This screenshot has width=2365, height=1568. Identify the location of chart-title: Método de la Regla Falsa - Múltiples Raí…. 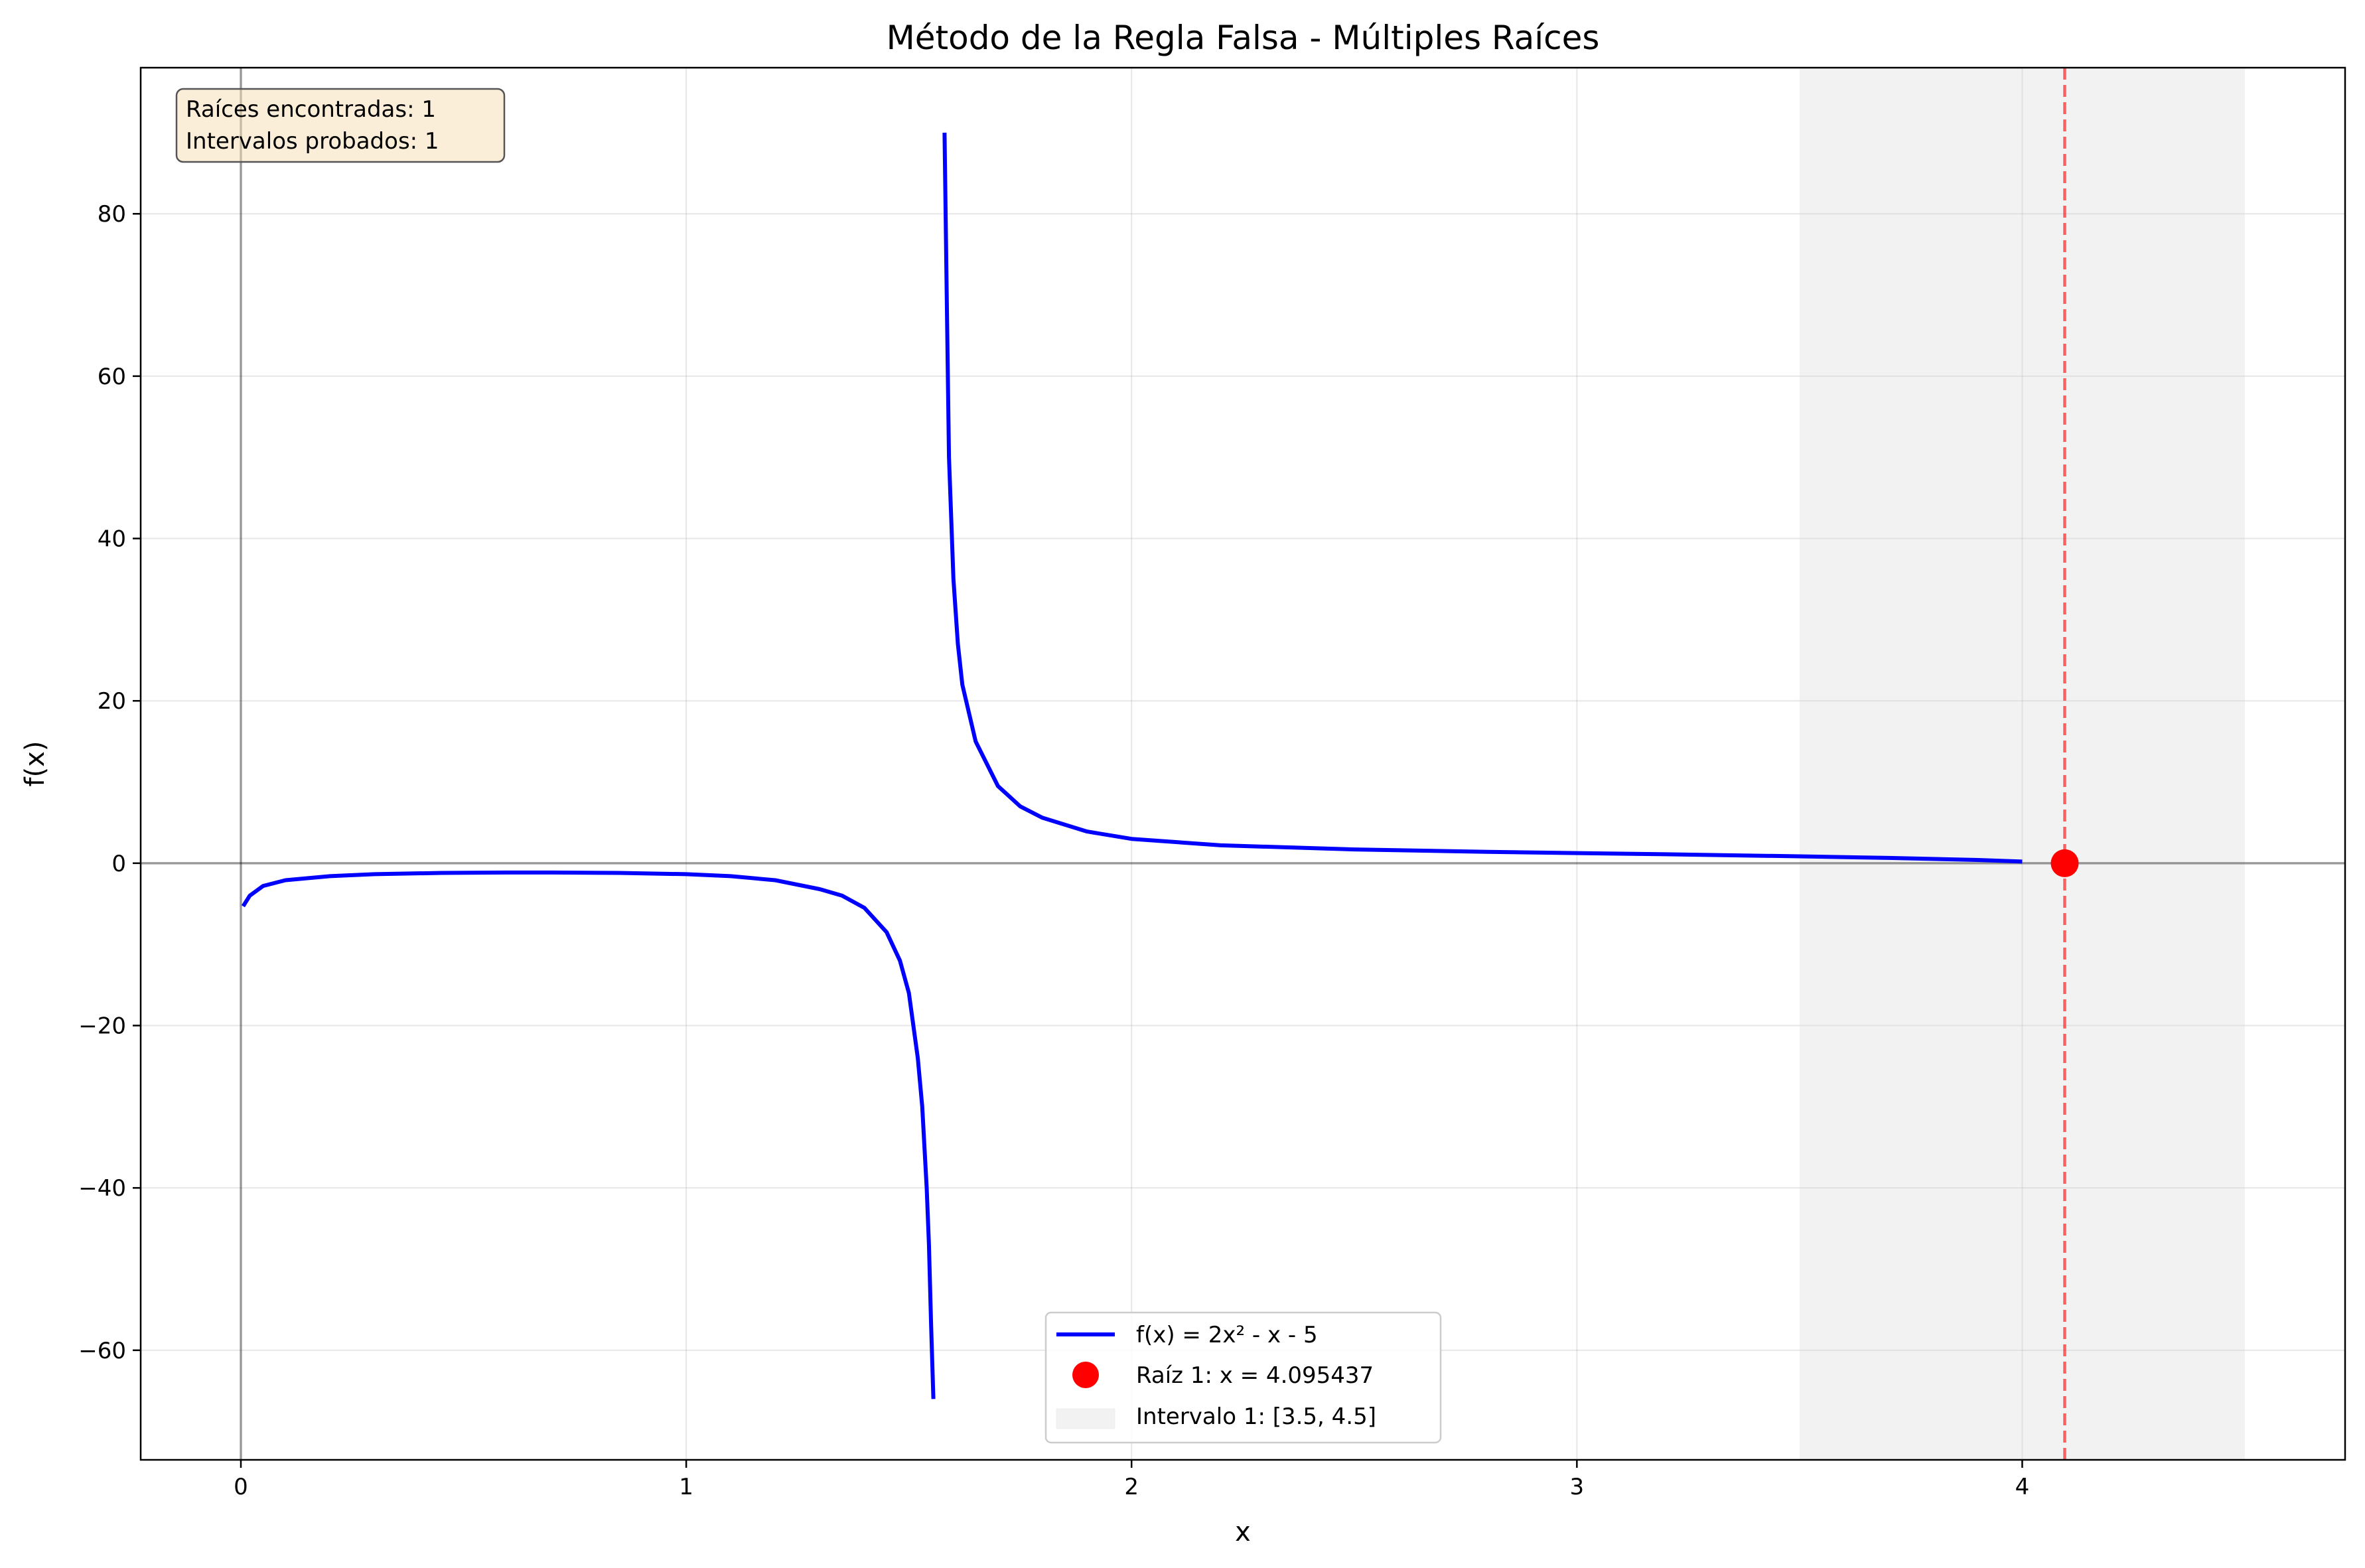
(1243, 38).